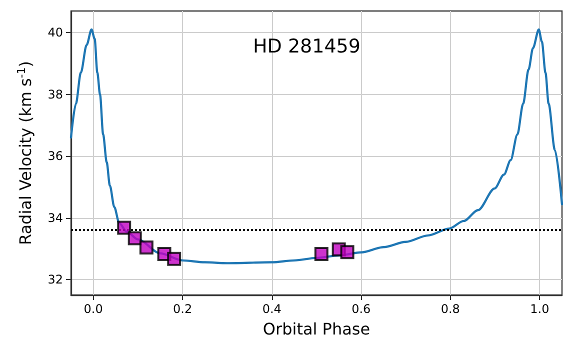 The height and width of the screenshot is (350, 572). What do you see at coordinates (182, 309) in the screenshot?
I see `x-tick-label: 0.2` at bounding box center [182, 309].